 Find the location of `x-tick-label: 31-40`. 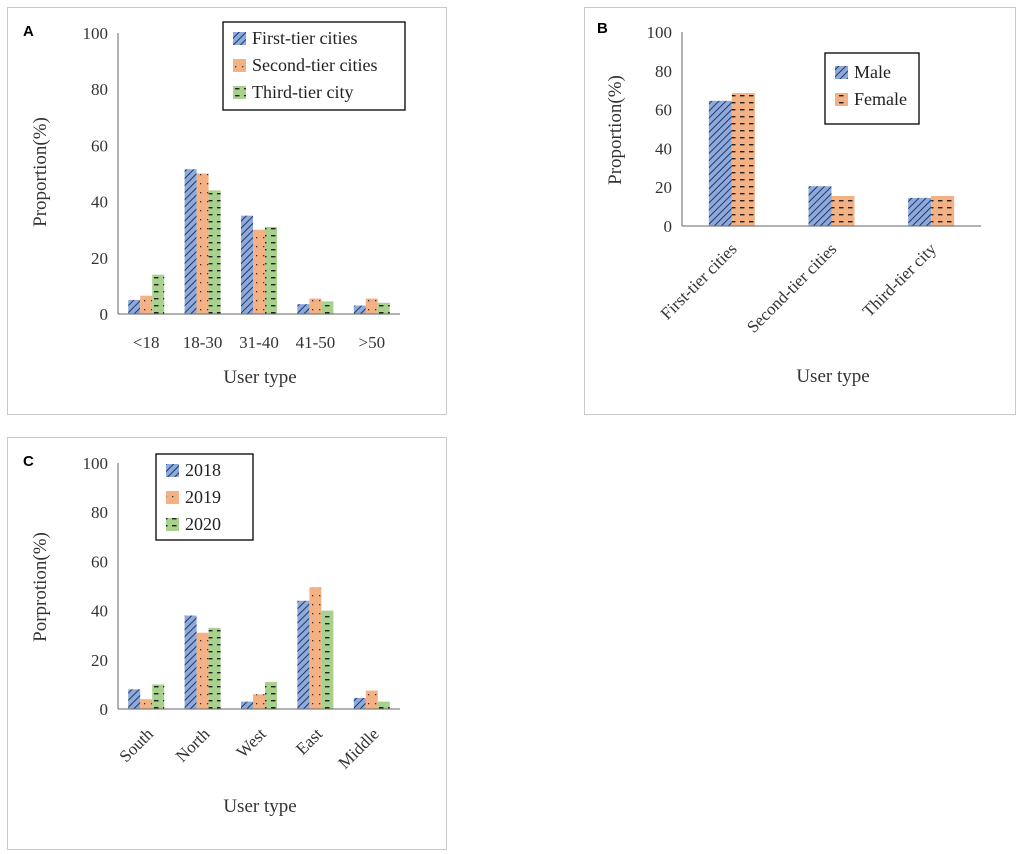

x-tick-label: 31-40 is located at coordinates (259, 342).